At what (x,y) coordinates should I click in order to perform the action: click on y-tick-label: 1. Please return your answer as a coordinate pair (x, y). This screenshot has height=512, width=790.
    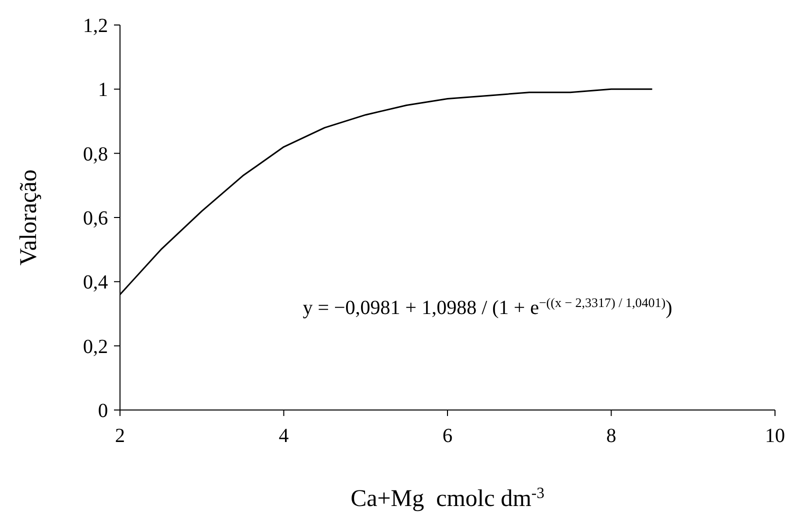
    Looking at the image, I should click on (103, 90).